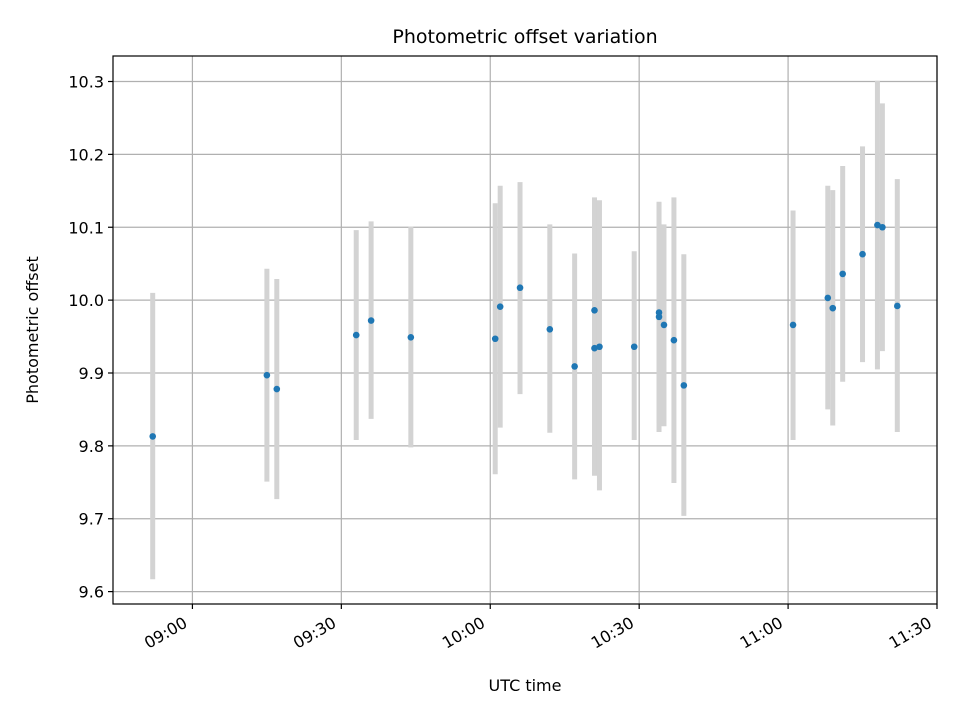 This screenshot has height=720, width=960. What do you see at coordinates (86, 82) in the screenshot?
I see `y-tick-label: 10.3` at bounding box center [86, 82].